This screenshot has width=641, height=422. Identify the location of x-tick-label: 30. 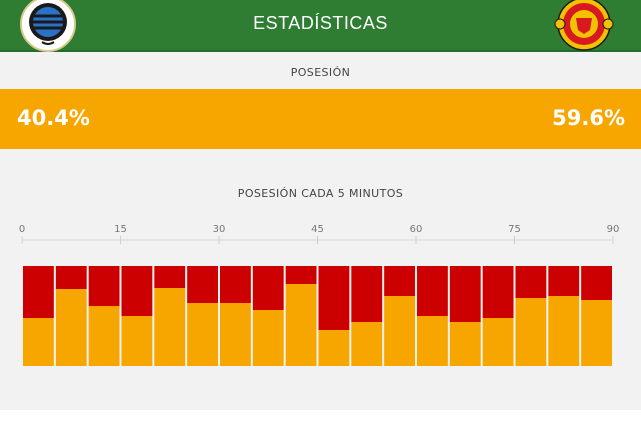
(219, 229).